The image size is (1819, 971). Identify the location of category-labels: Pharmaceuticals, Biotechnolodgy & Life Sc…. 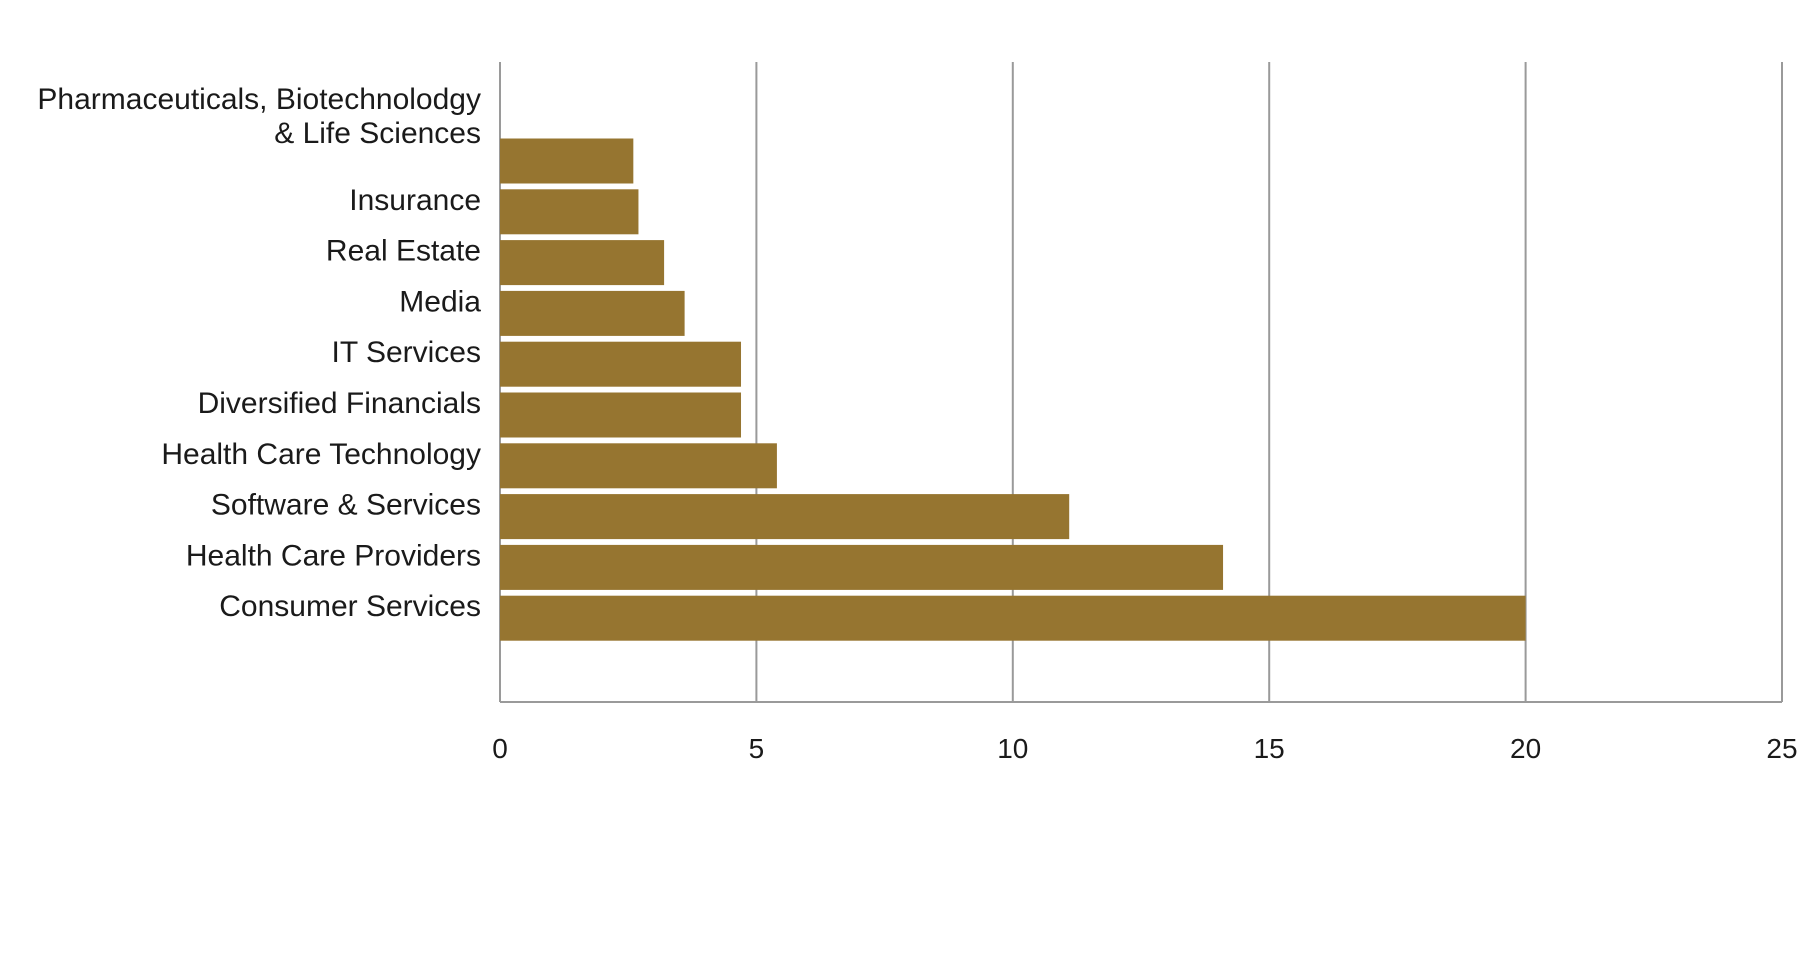
(259, 353).